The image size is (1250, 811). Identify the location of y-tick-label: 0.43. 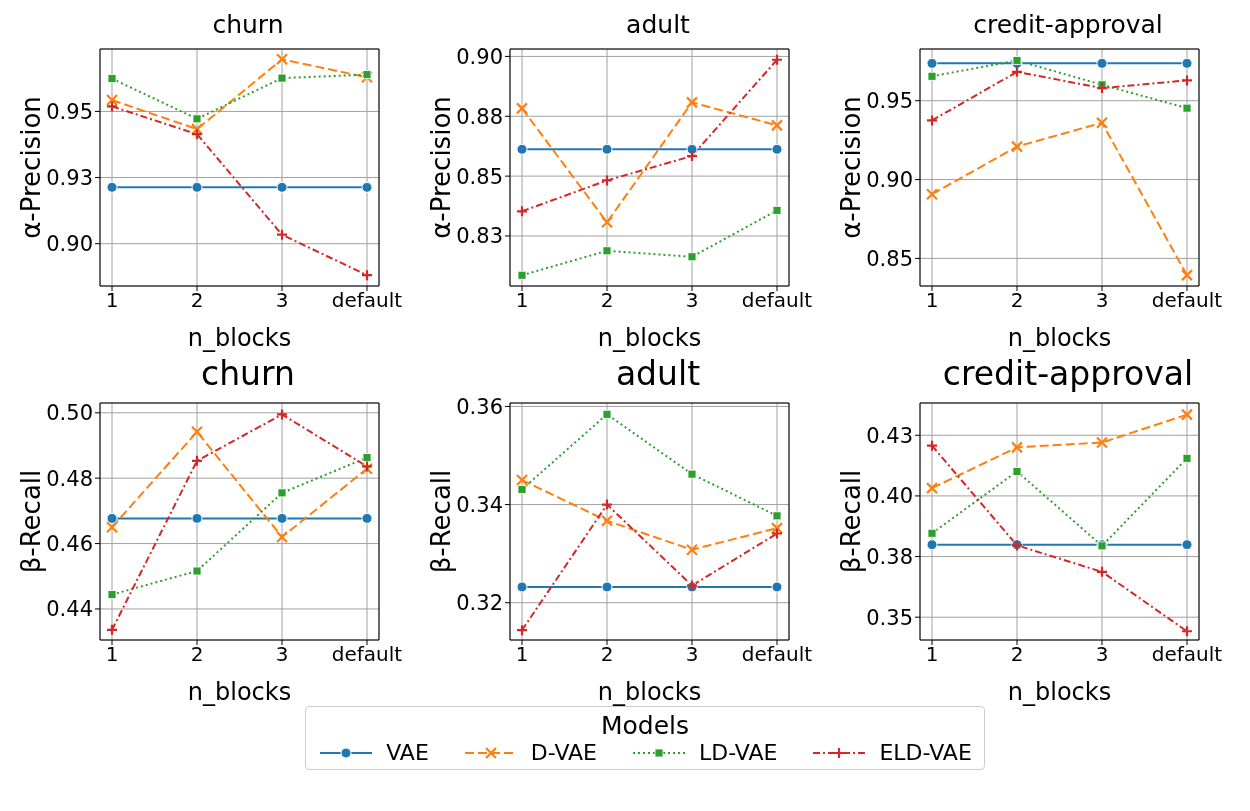
(889, 435).